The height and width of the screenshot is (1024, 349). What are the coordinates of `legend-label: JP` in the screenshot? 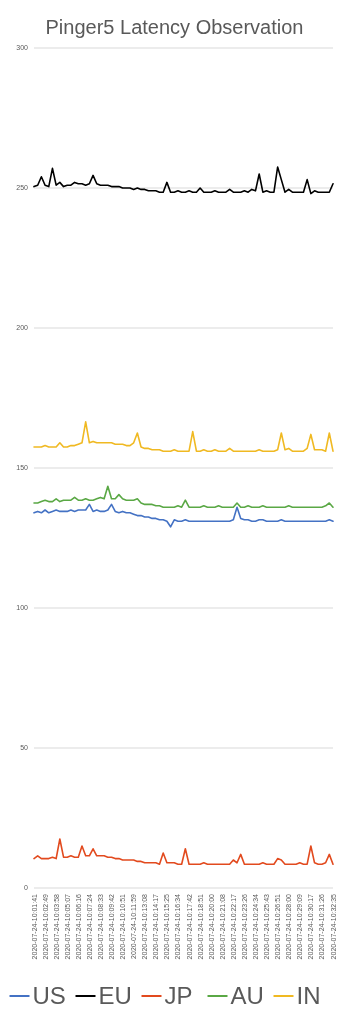 It's located at (178, 996).